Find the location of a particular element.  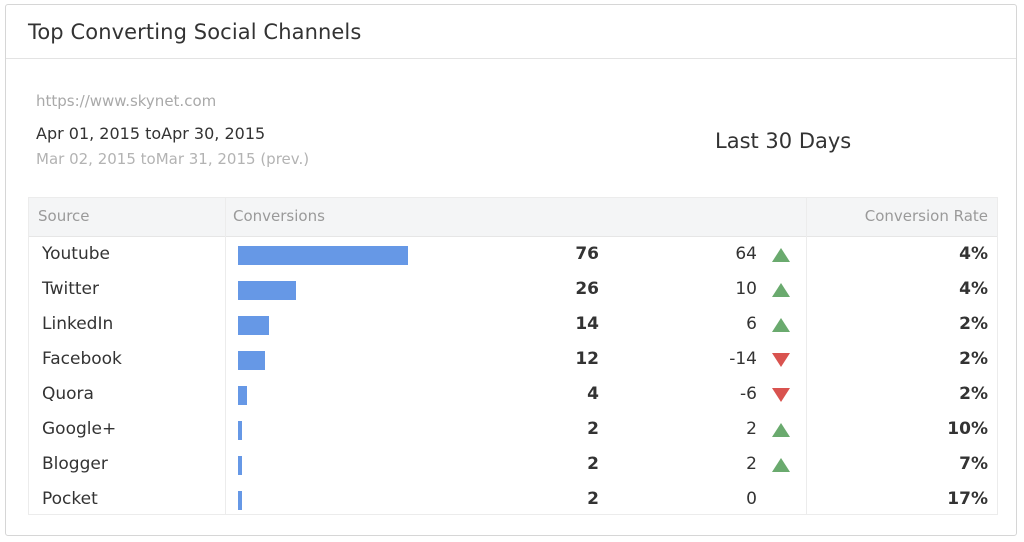

table-row: Google+ 2 2 10% is located at coordinates (513, 430).